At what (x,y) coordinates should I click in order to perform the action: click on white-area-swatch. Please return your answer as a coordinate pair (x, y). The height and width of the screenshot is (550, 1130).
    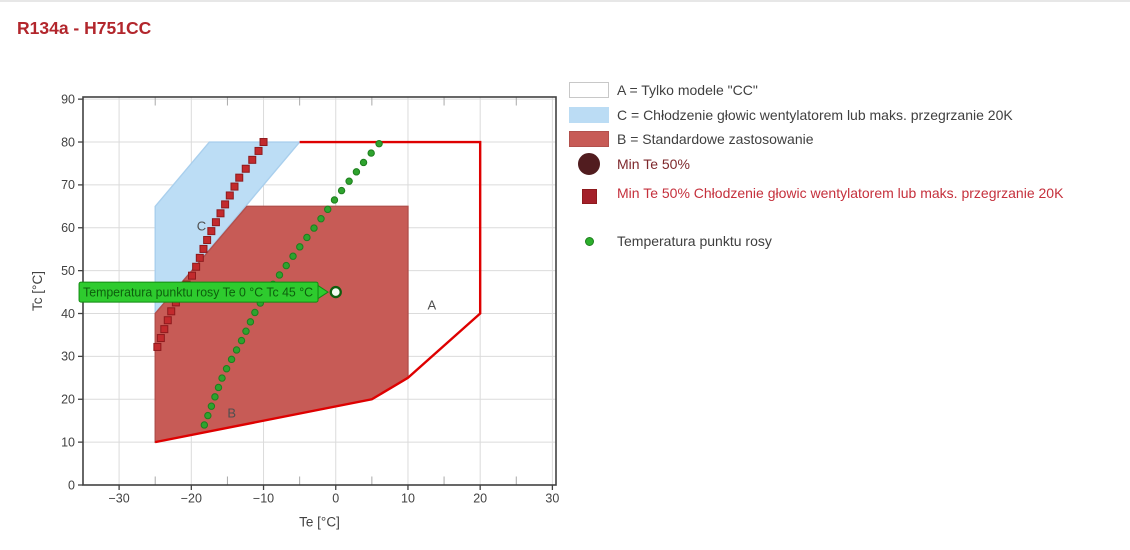
    Looking at the image, I should click on (589, 90).